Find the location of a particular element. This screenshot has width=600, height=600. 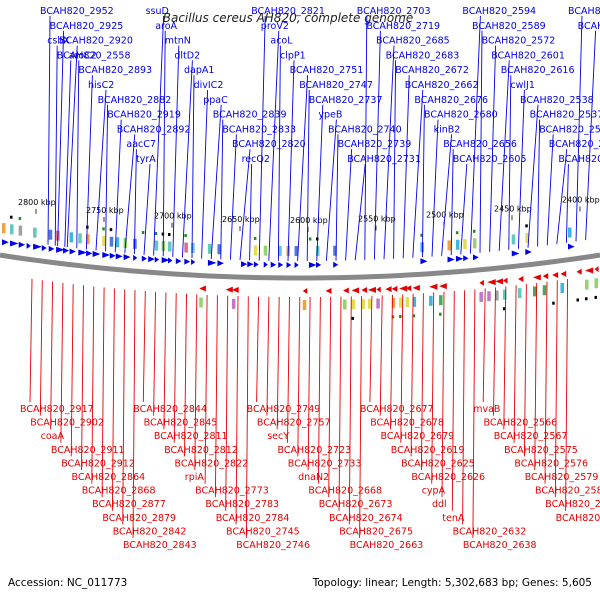

reverse-gene-label: BCAH820_2842 is located at coordinates (150, 531).